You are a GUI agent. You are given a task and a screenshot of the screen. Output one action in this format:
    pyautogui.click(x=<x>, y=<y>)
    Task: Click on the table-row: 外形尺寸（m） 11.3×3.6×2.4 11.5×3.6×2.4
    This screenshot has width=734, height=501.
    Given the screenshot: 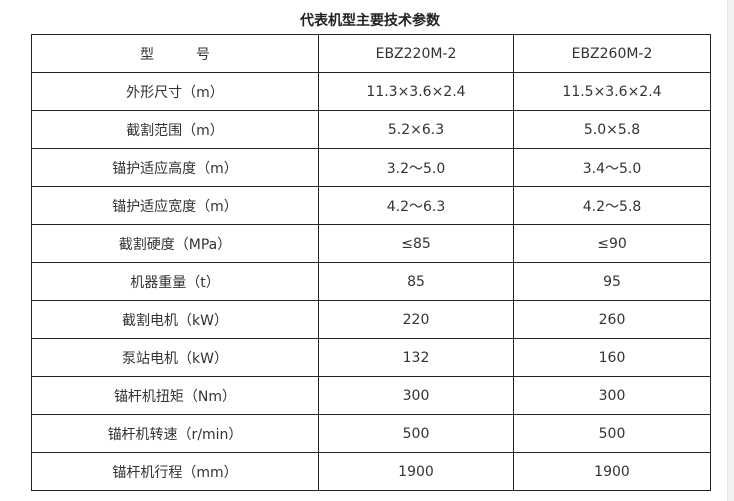 What is the action you would take?
    pyautogui.click(x=371, y=91)
    